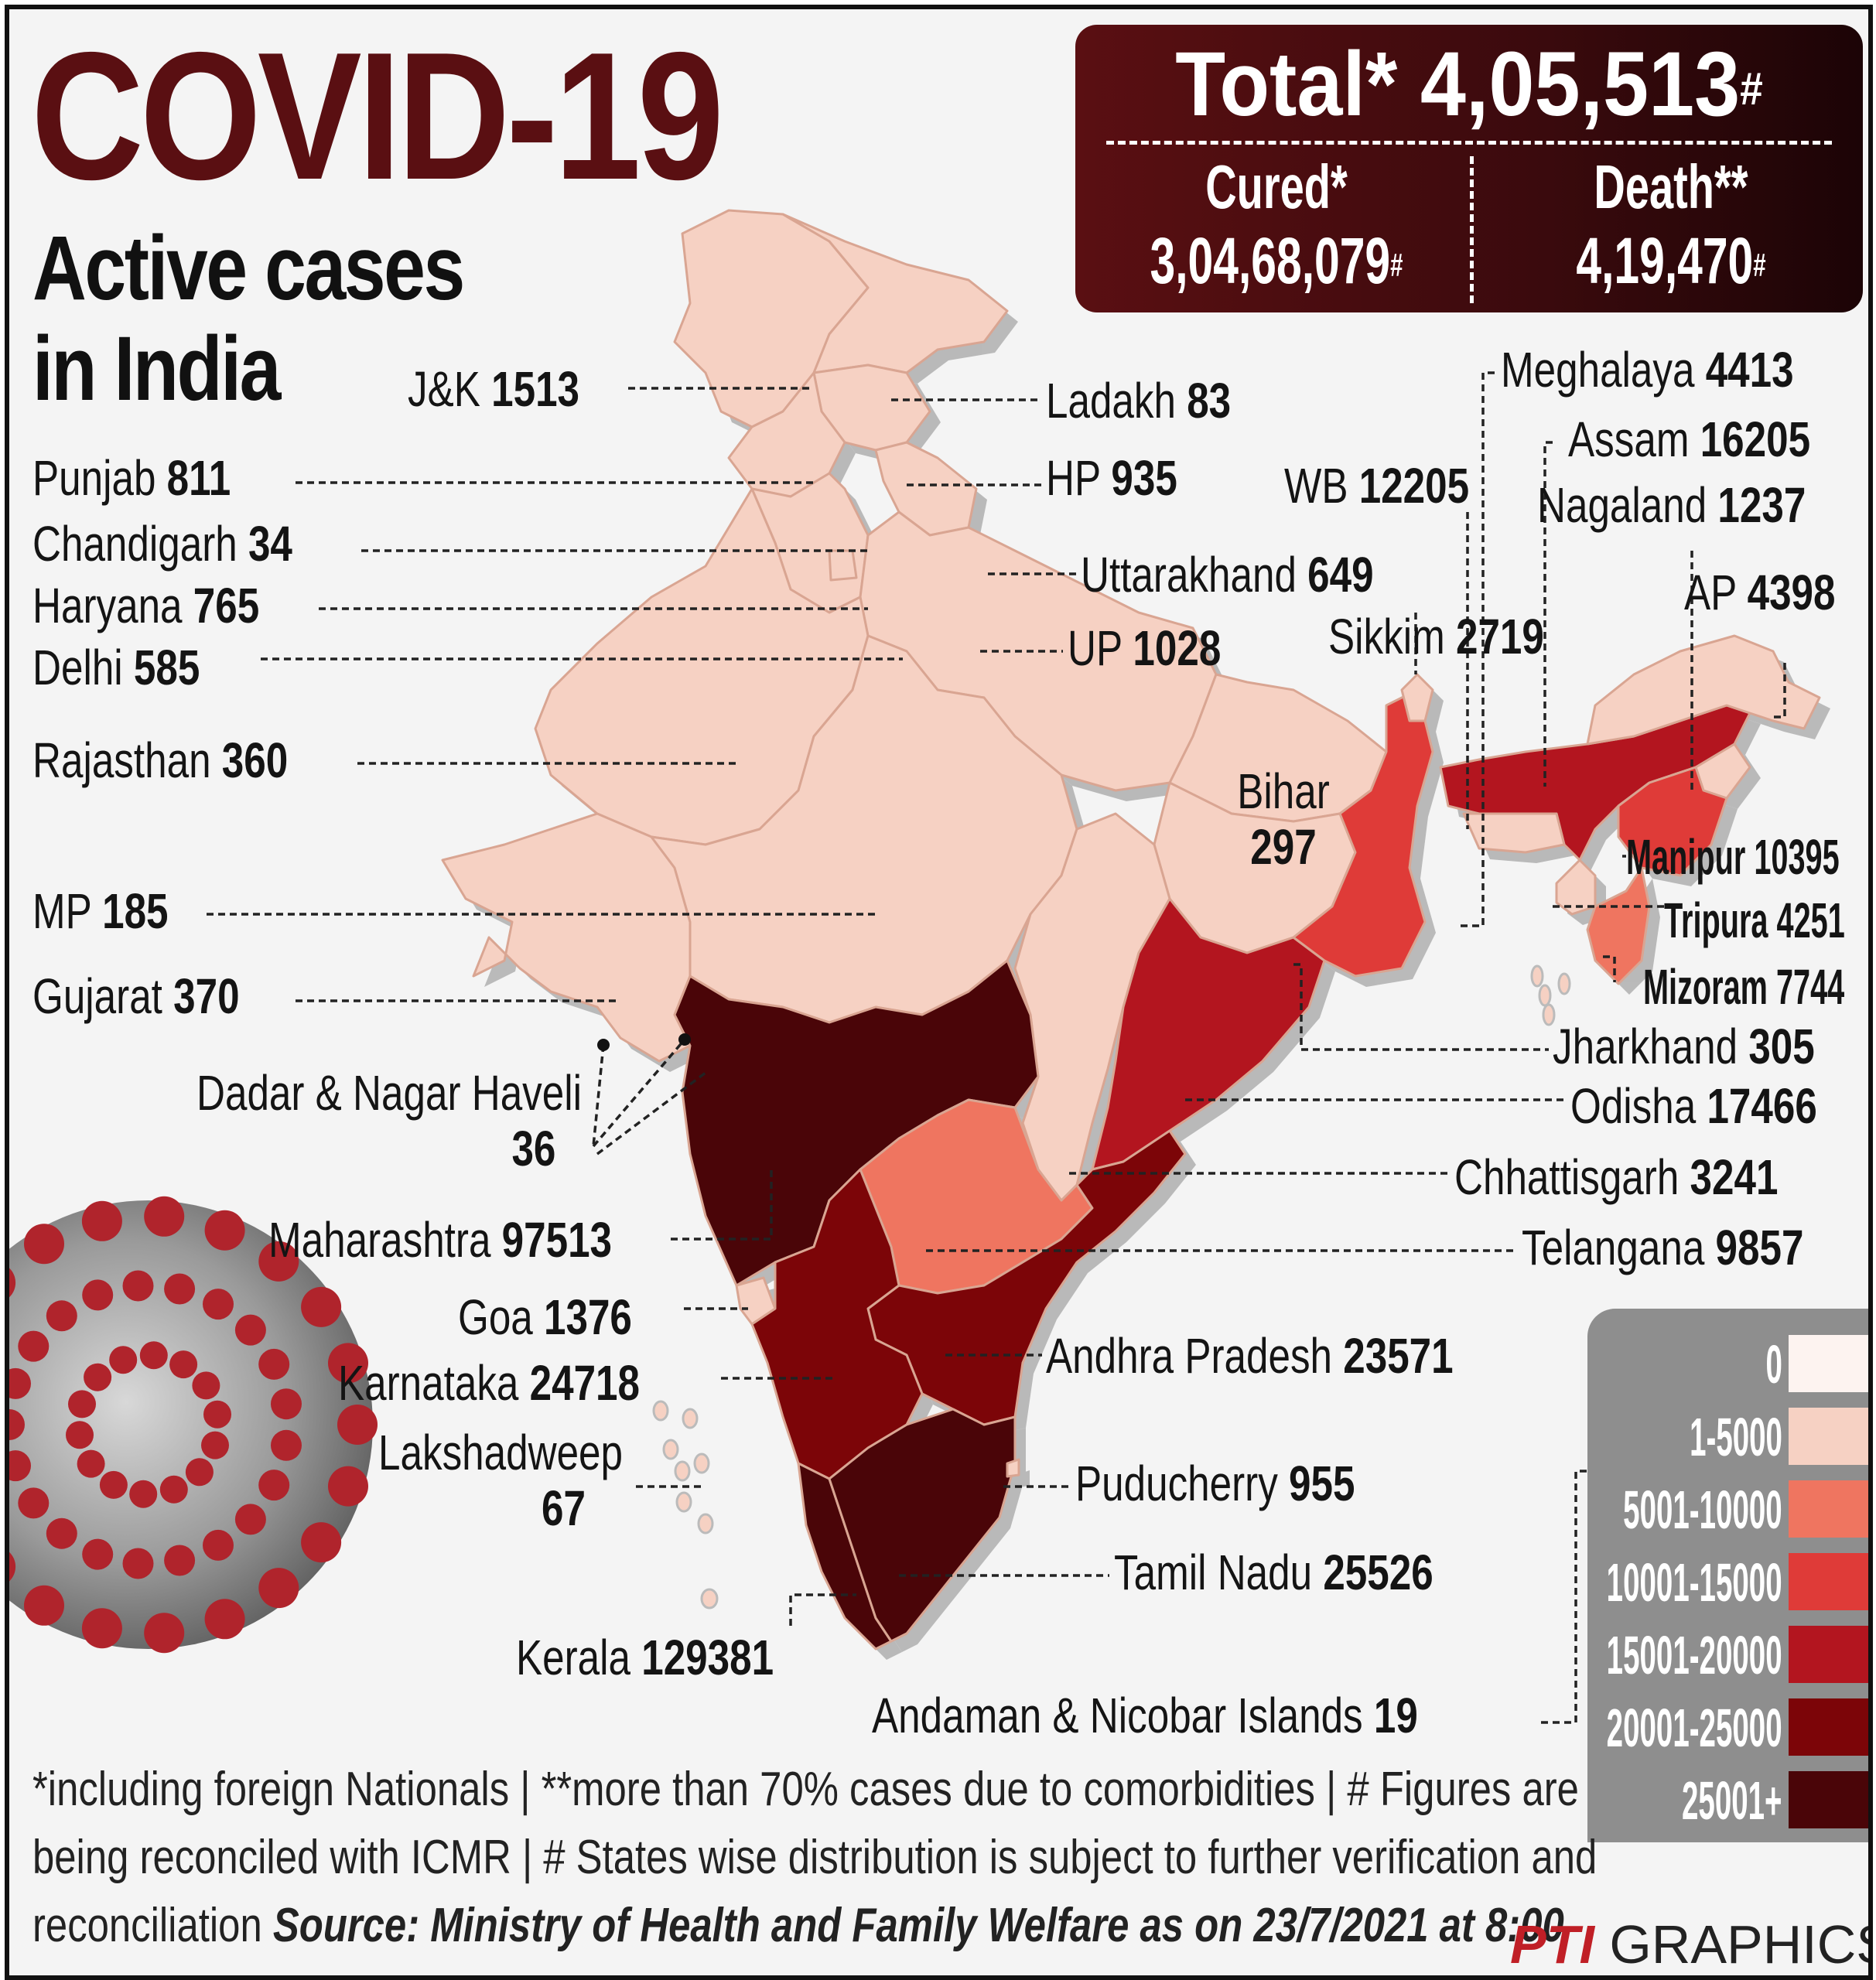 The height and width of the screenshot is (1980, 1876). Describe the element at coordinates (1548, 614) in the screenshot. I see `leader-assam` at that location.